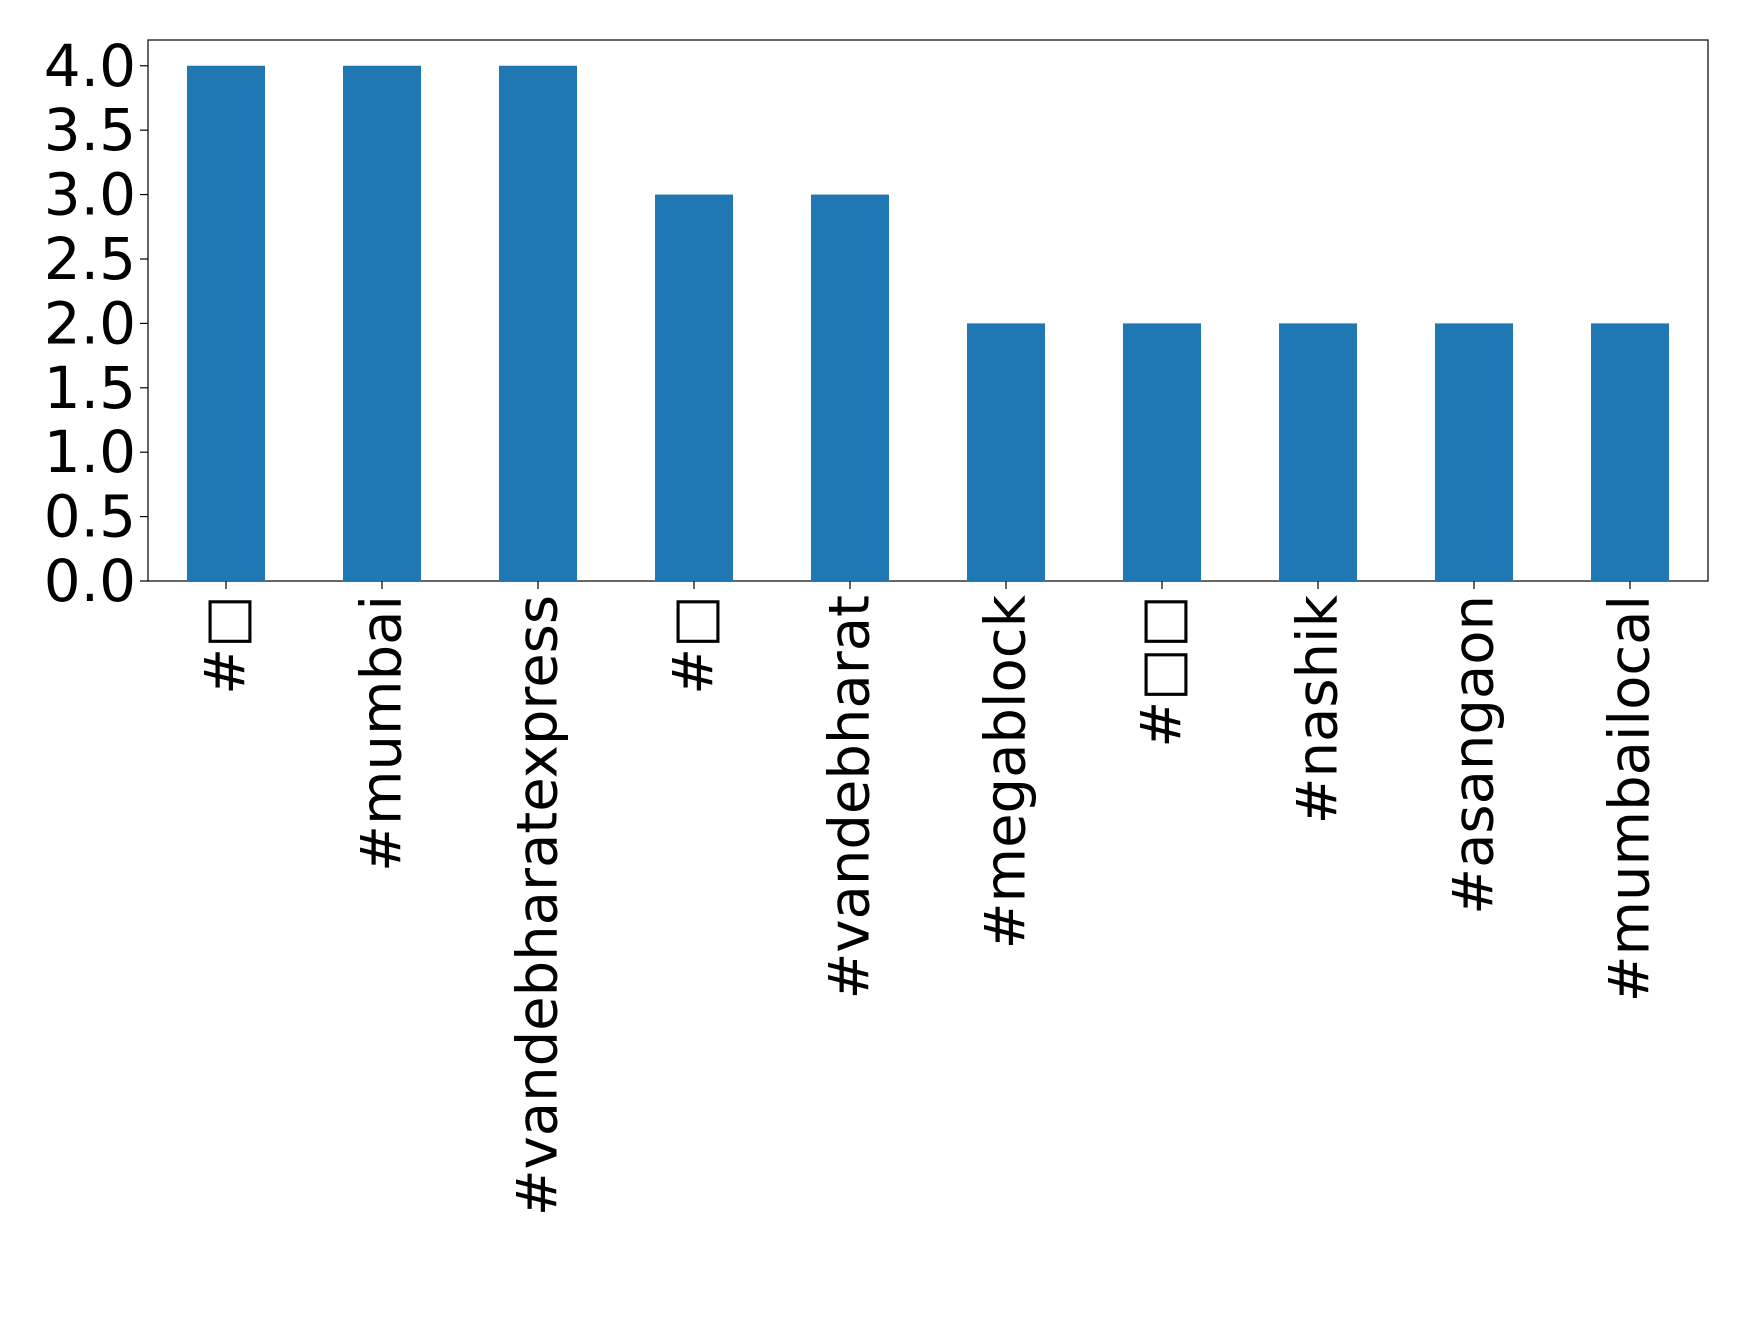 The image size is (1739, 1321). What do you see at coordinates (538, 905) in the screenshot?
I see `x-tick-label: #vandebharatexpress` at bounding box center [538, 905].